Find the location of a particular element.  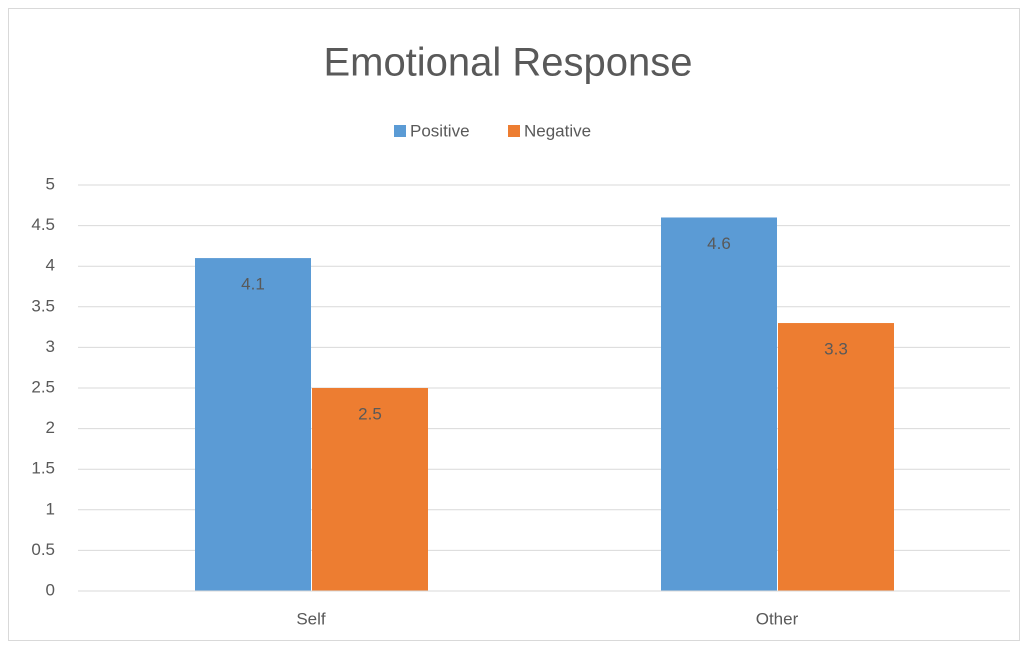

y-tick-label: 1.5 is located at coordinates (43, 468).